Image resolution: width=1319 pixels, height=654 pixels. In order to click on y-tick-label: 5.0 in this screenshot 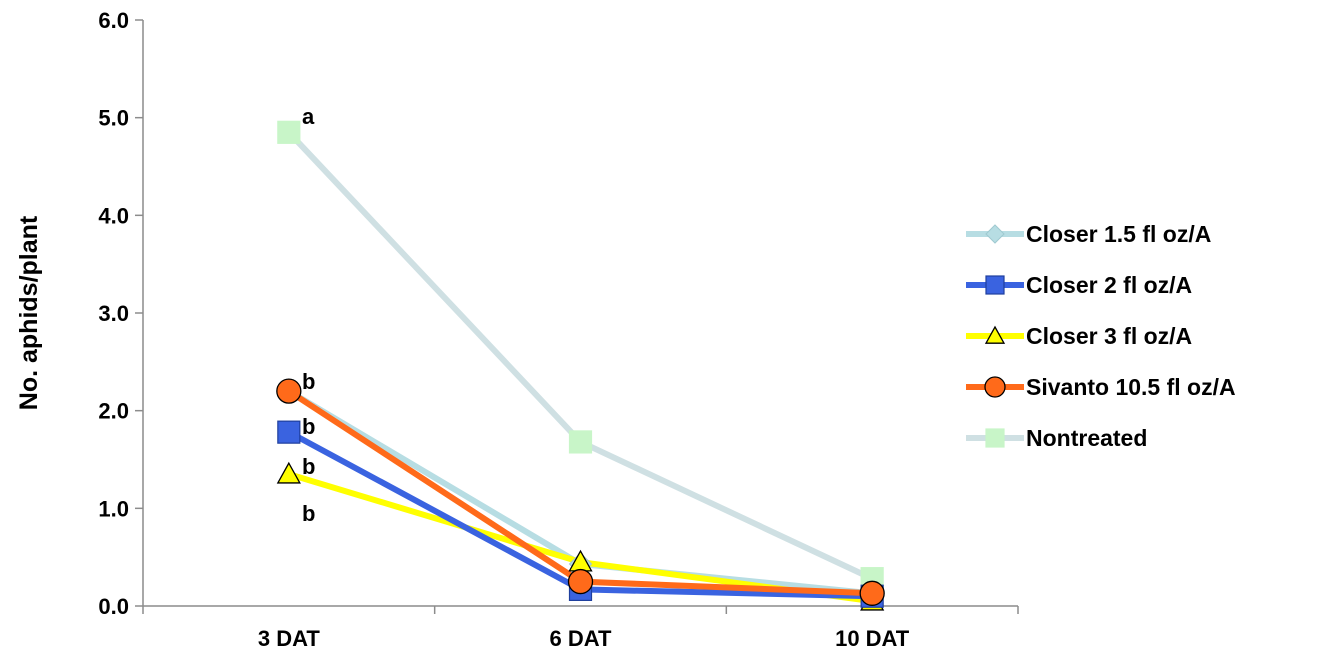, I will do `click(113, 118)`.